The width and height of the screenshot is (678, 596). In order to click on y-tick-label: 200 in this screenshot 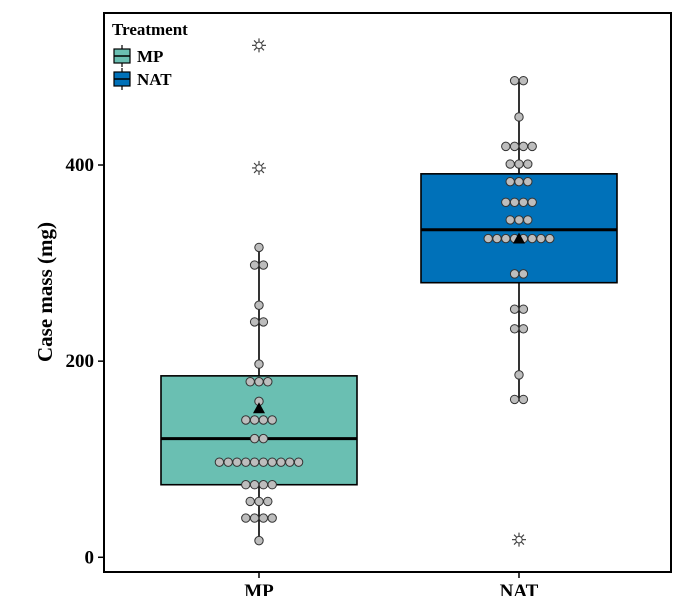, I will do `click(80, 361)`.